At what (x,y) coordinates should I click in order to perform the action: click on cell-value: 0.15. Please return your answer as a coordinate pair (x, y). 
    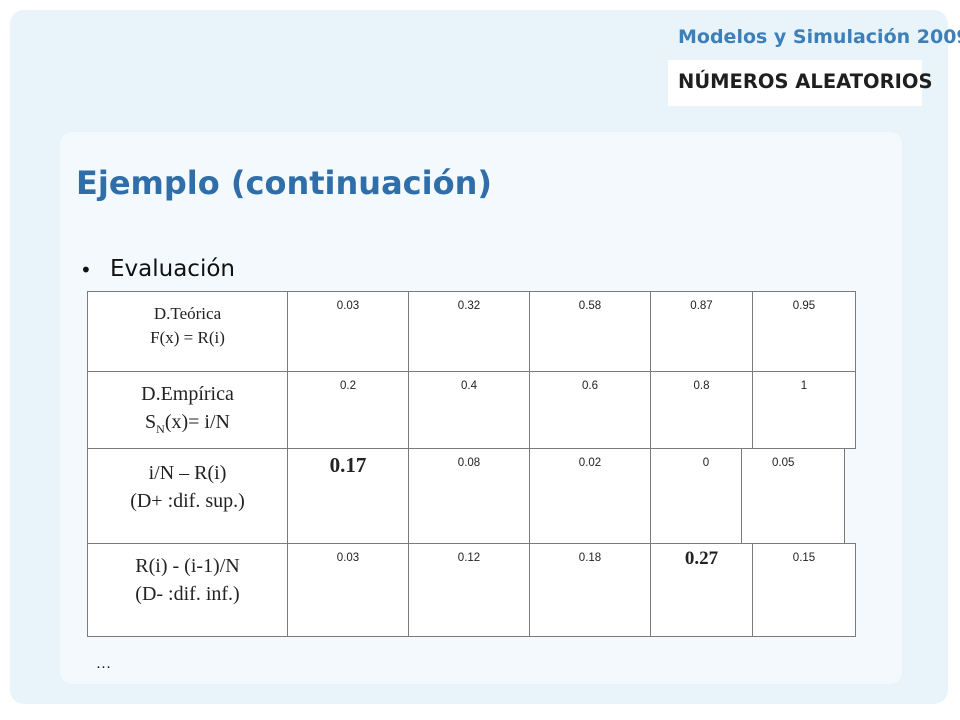
    Looking at the image, I should click on (804, 558).